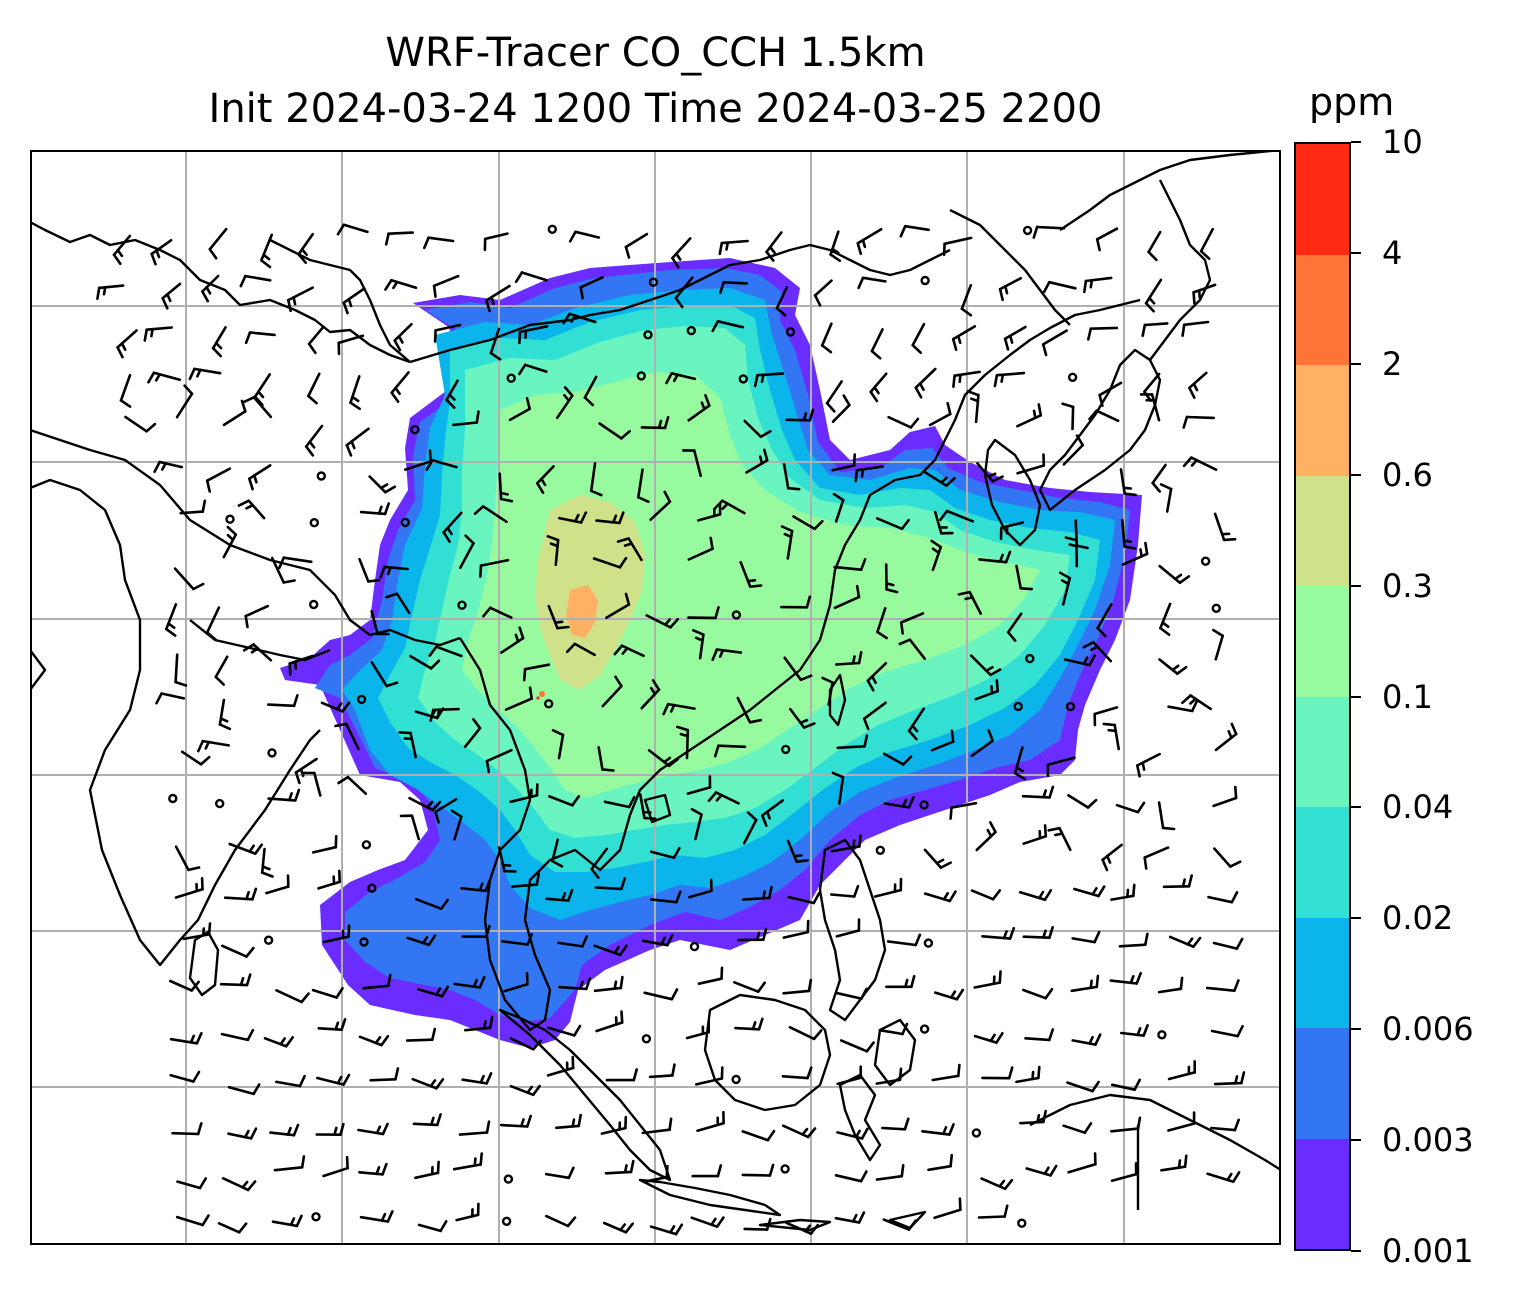 The image size is (1528, 1306). Describe the element at coordinates (1392, 363) in the screenshot. I see `colorbar-tick-label: 2` at that location.